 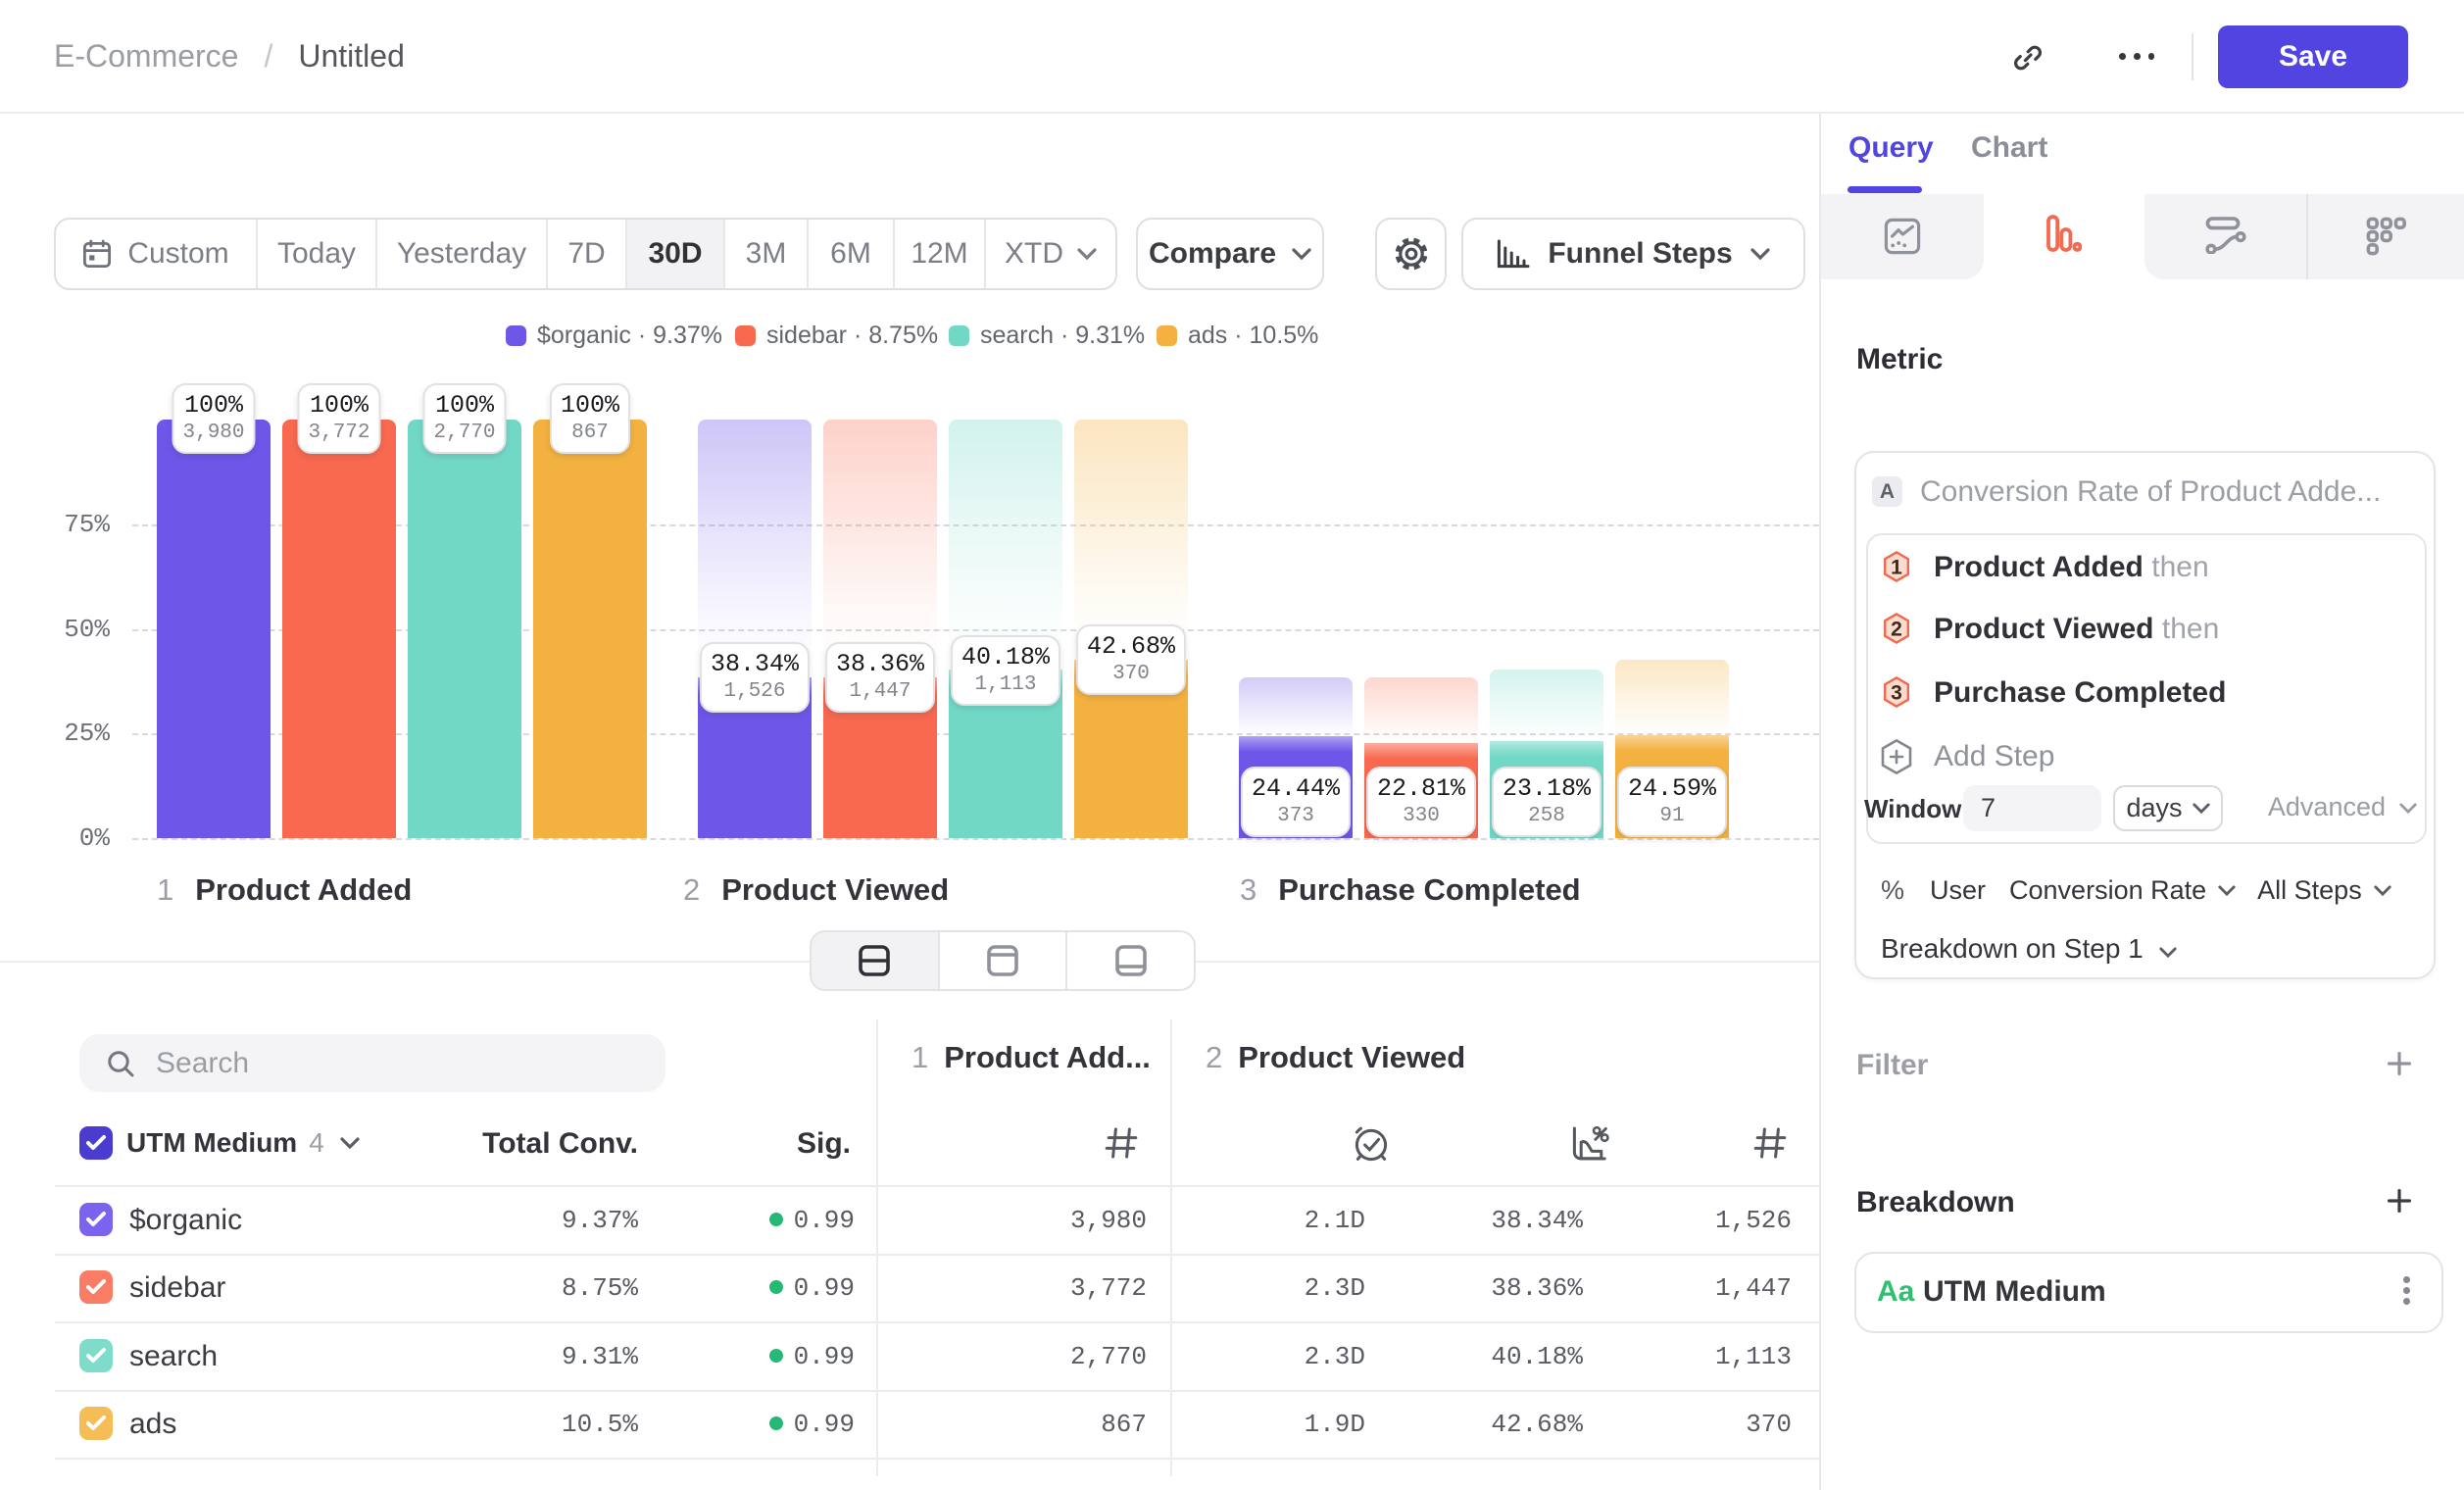 What do you see at coordinates (1897, 692) in the screenshot?
I see `svg-text: 3` at bounding box center [1897, 692].